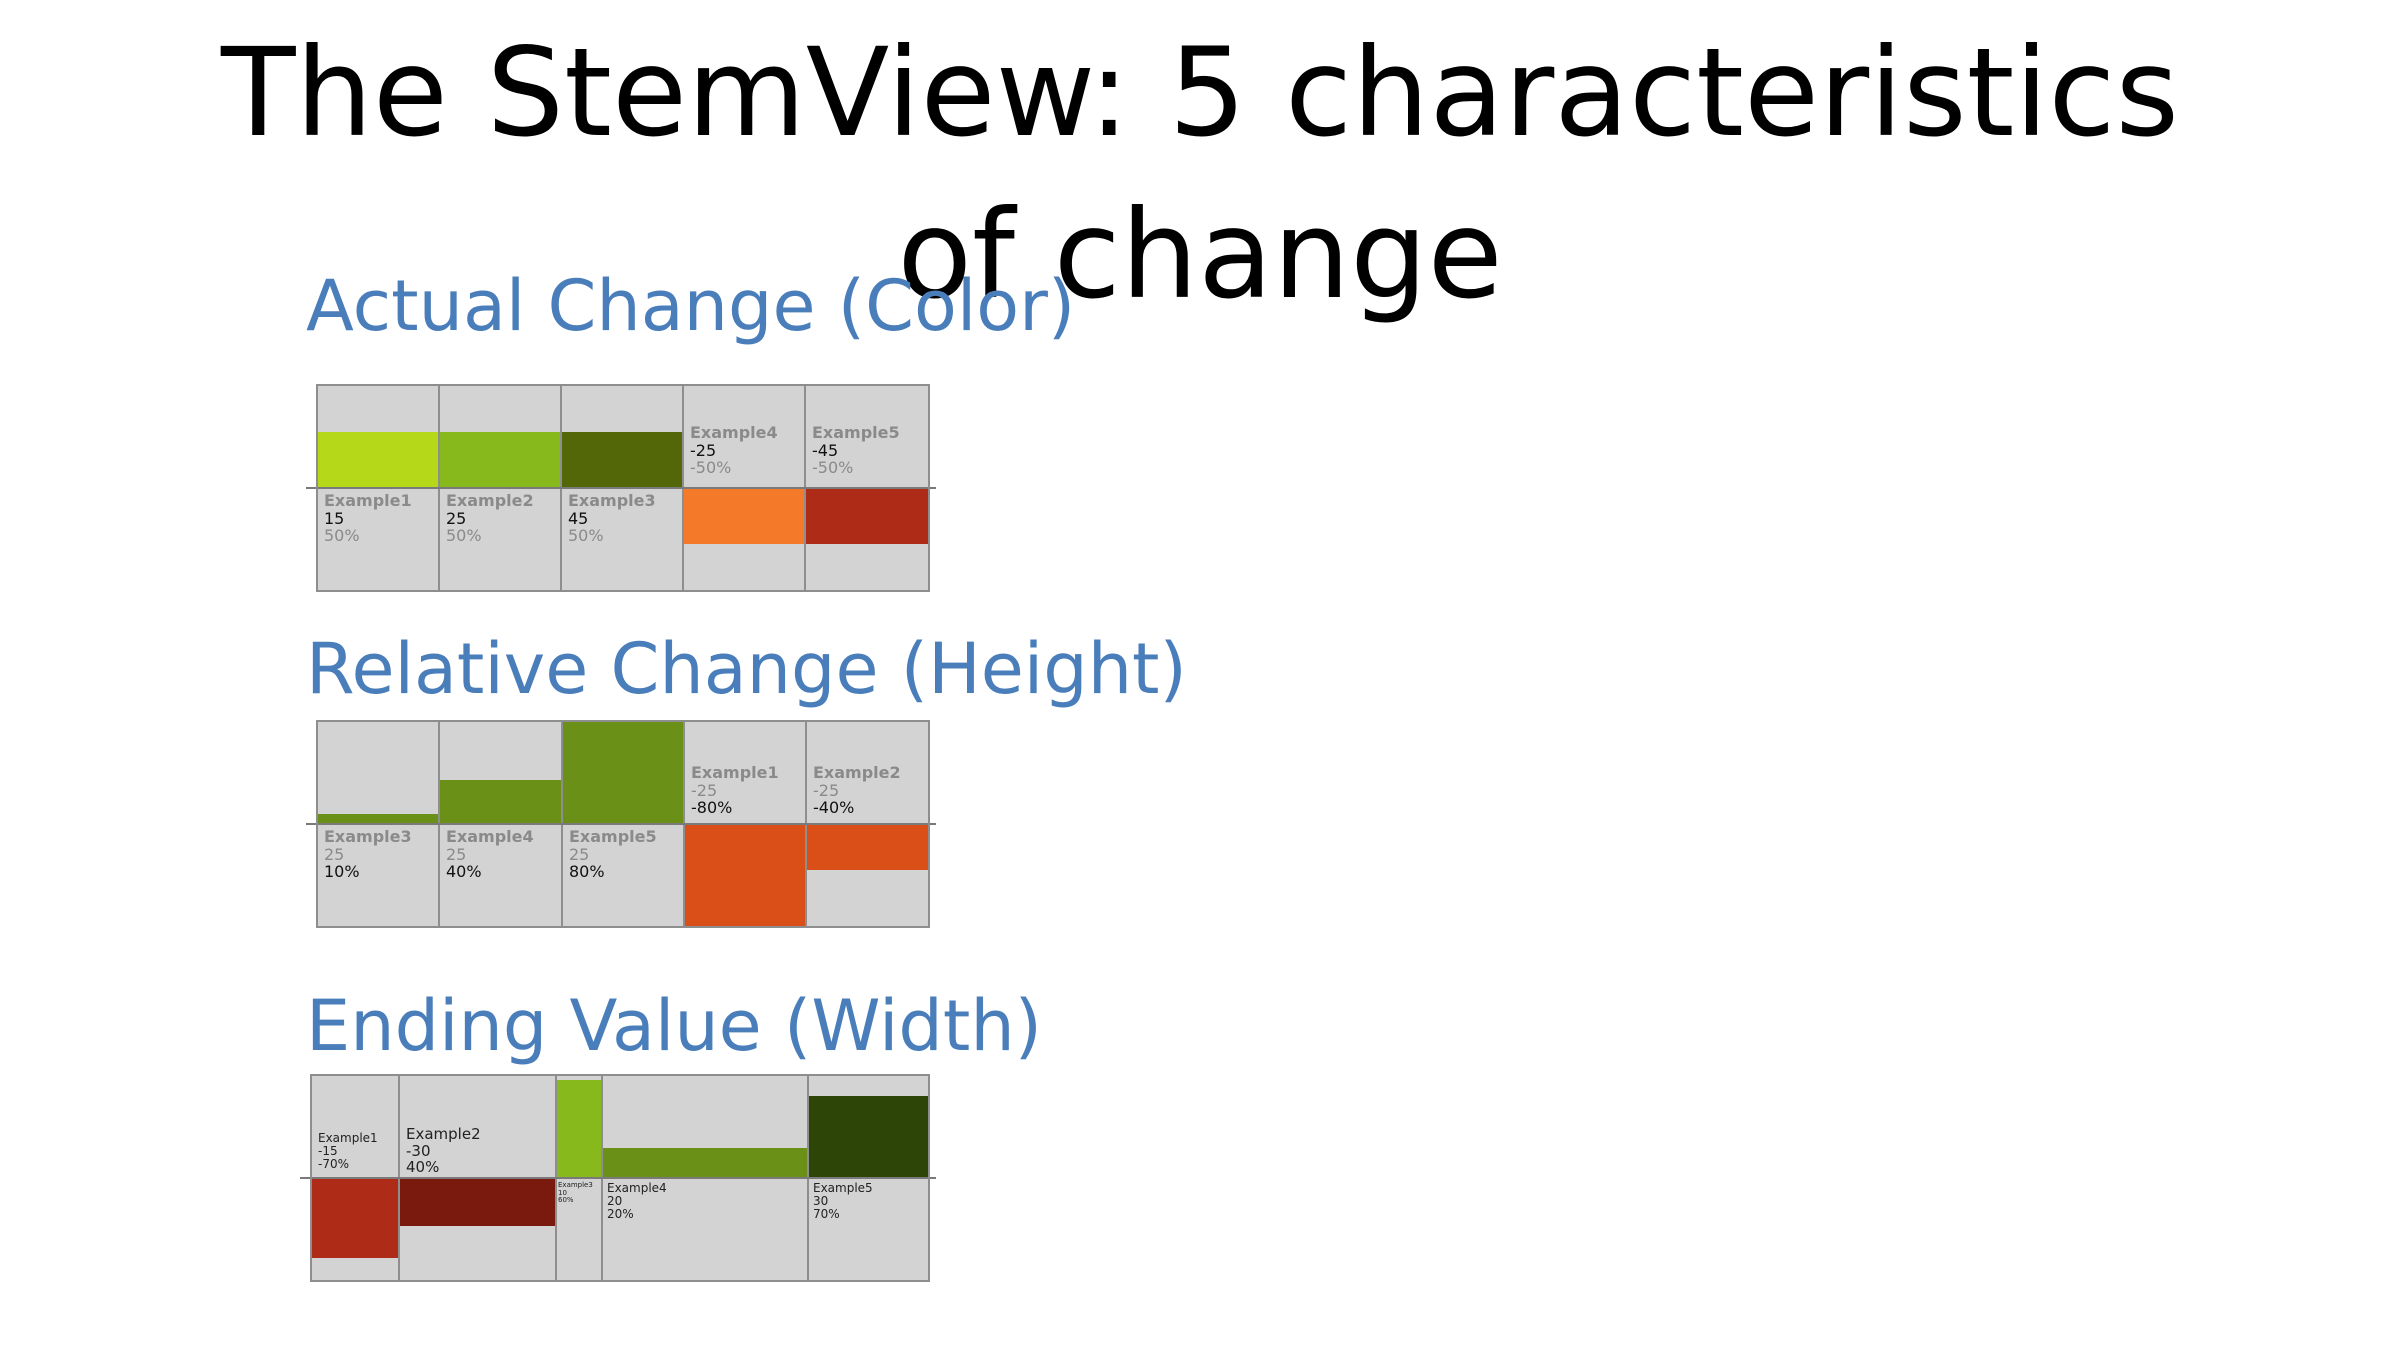 Image resolution: width=2400 pixels, height=1350 pixels. What do you see at coordinates (746, 669) in the screenshot?
I see `heading-relative-change: Relative Change (Height)` at bounding box center [746, 669].